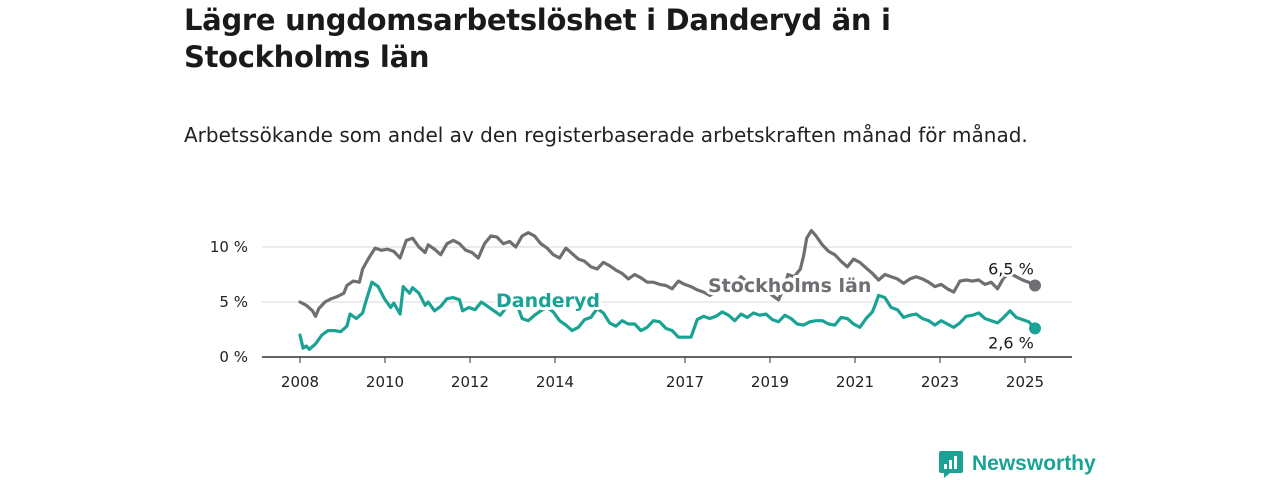  What do you see at coordinates (233, 302) in the screenshot?
I see `y-tick-label: 5 %` at bounding box center [233, 302].